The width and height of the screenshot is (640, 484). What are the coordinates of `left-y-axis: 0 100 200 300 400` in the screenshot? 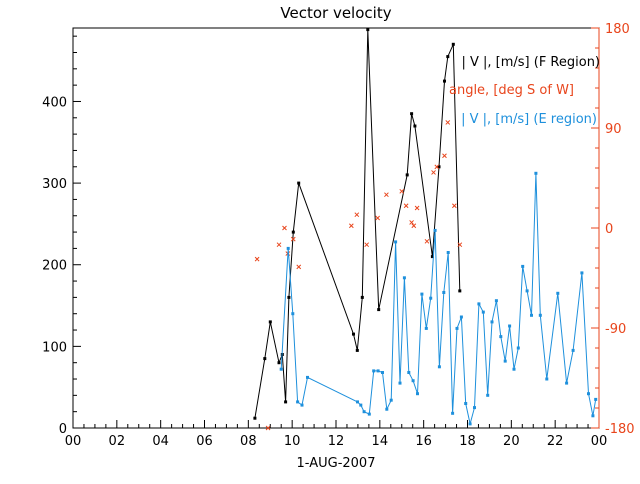 It's located at (61, 236).